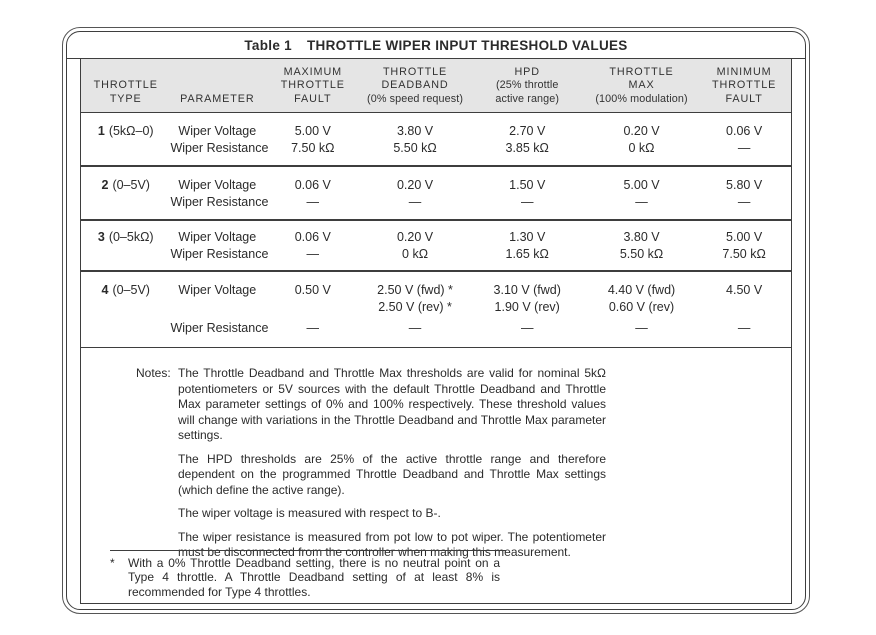  Describe the element at coordinates (415, 309) in the screenshot. I see `value-cell: 2.50 V (fwd) * 2.50 V (rev) * —` at that location.